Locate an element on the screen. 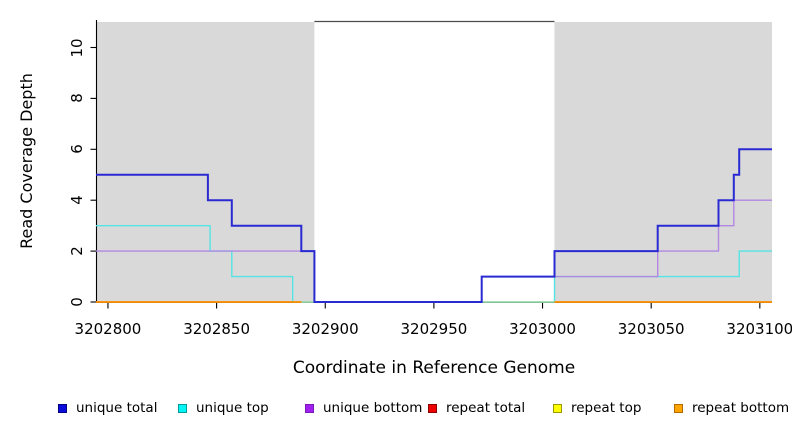 The height and width of the screenshot is (432, 792). y-tick-label: 10 is located at coordinates (77, 47).